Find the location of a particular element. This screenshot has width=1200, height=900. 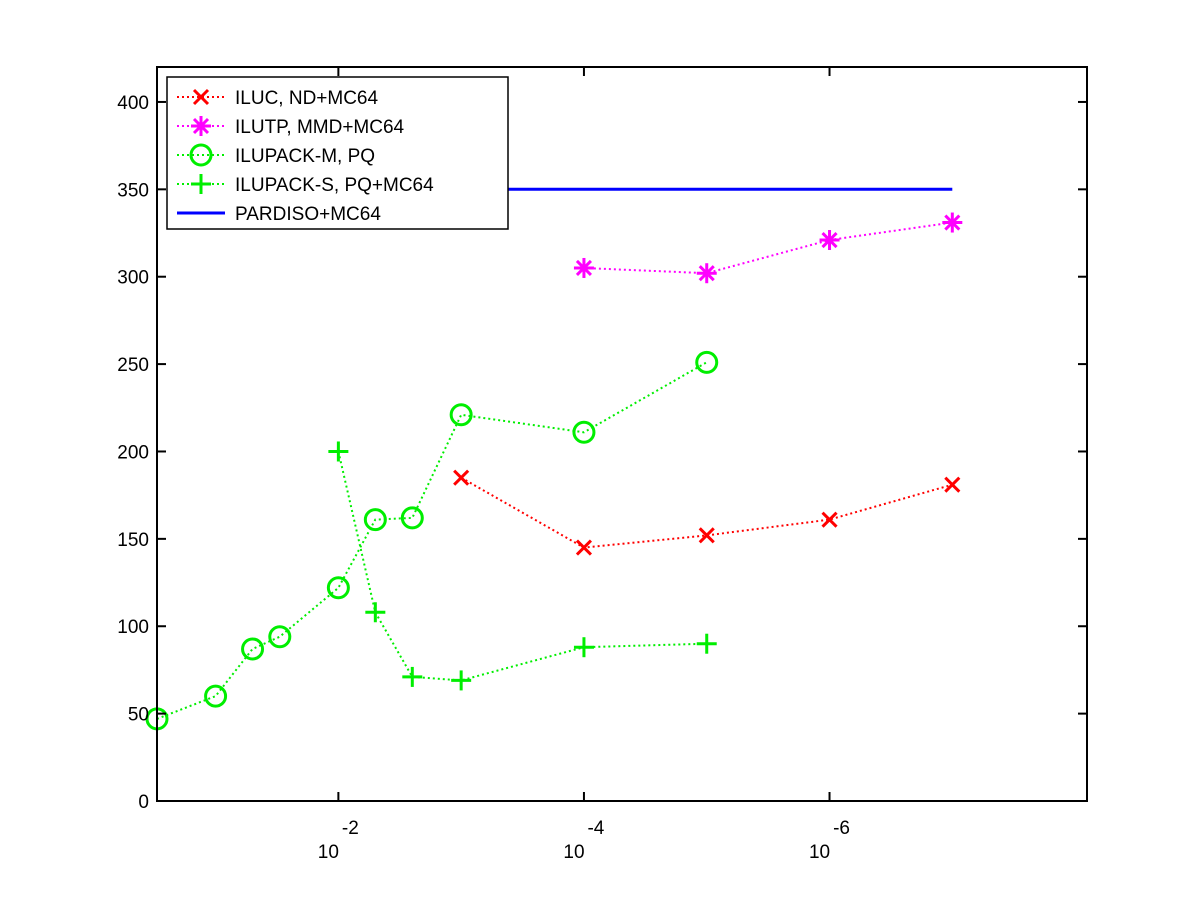

series-4-line is located at coordinates (522, 566).